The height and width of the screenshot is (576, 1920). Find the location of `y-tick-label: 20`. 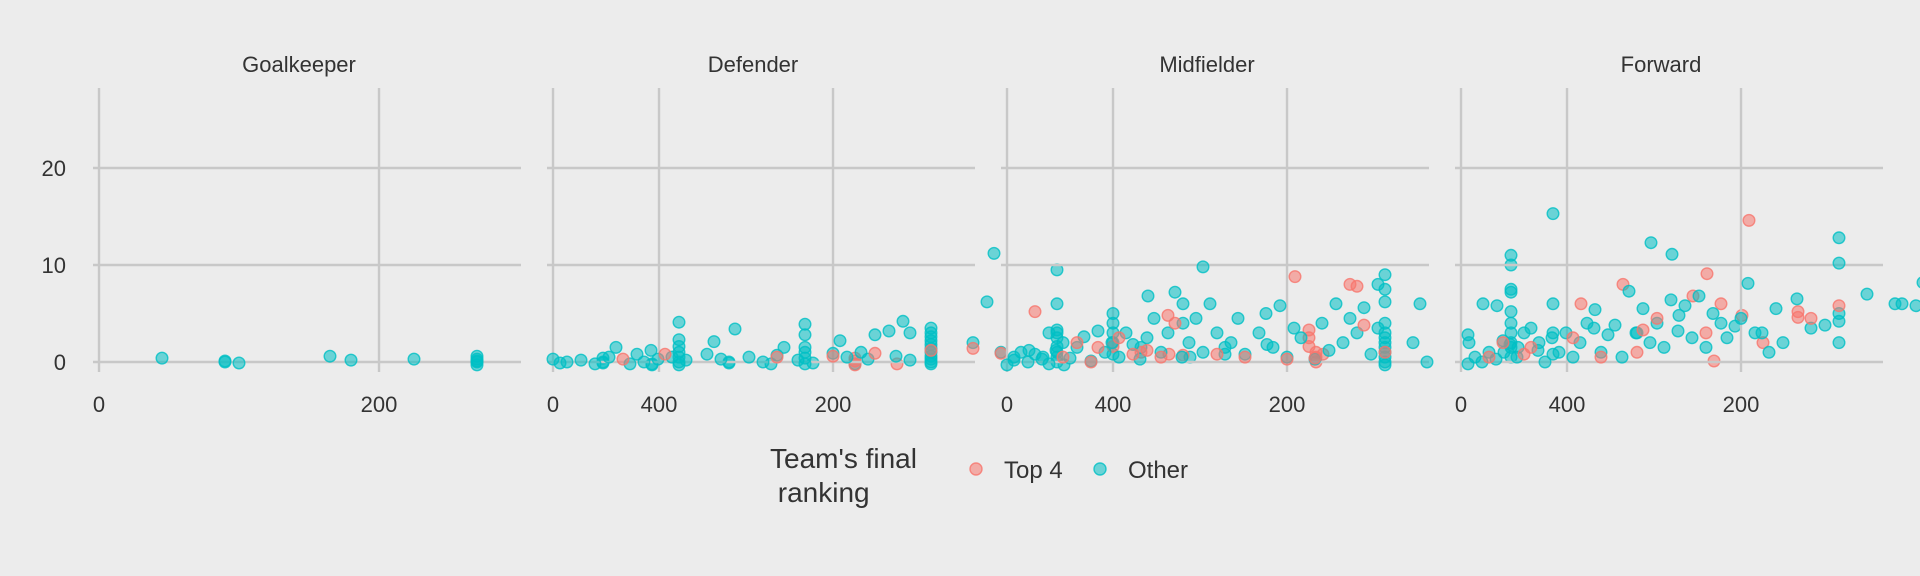

y-tick-label: 20 is located at coordinates (54, 168).